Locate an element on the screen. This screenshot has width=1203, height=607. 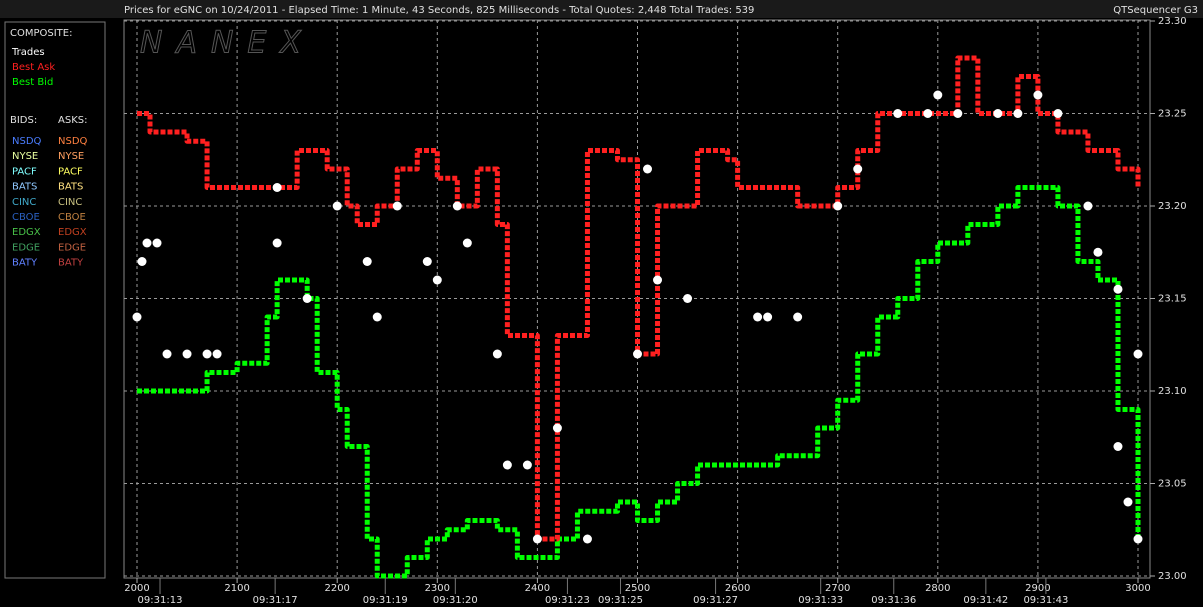
time-tick-label: 09:31:42 is located at coordinates (985, 600).